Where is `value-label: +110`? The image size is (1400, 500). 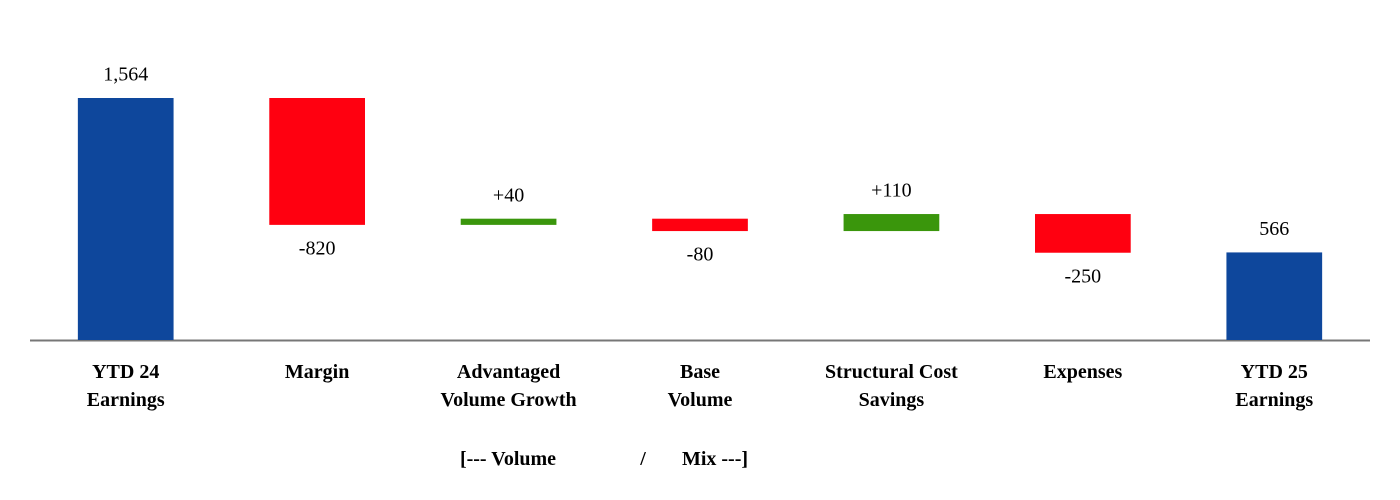 value-label: +110 is located at coordinates (891, 191).